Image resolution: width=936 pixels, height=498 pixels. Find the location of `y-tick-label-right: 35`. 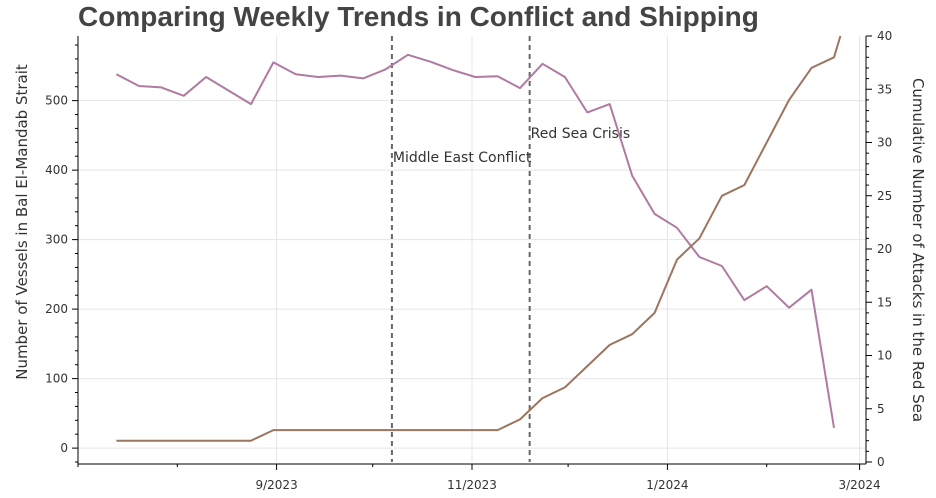

y-tick-label-right: 35 is located at coordinates (884, 89).